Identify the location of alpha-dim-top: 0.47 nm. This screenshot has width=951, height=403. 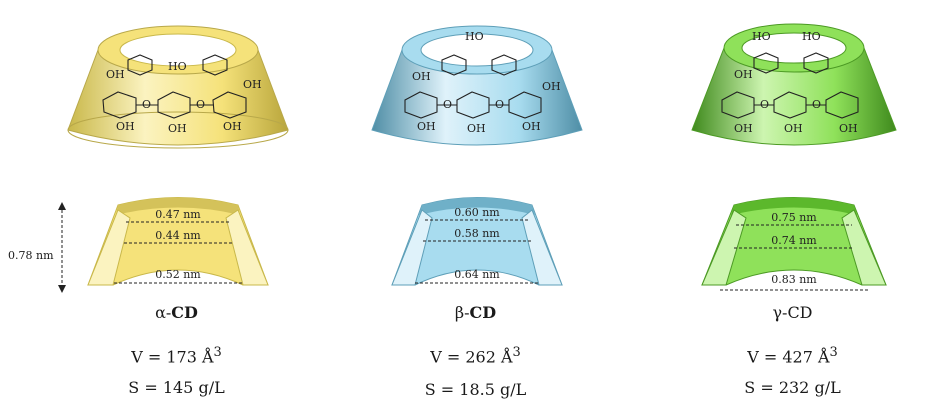
(178, 214).